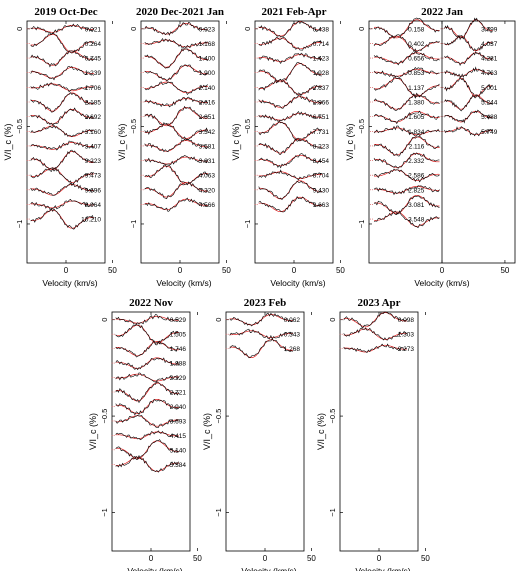 The height and width of the screenshot is (571, 520). I want to click on panel-title: 2022 Nov, so click(151, 303).